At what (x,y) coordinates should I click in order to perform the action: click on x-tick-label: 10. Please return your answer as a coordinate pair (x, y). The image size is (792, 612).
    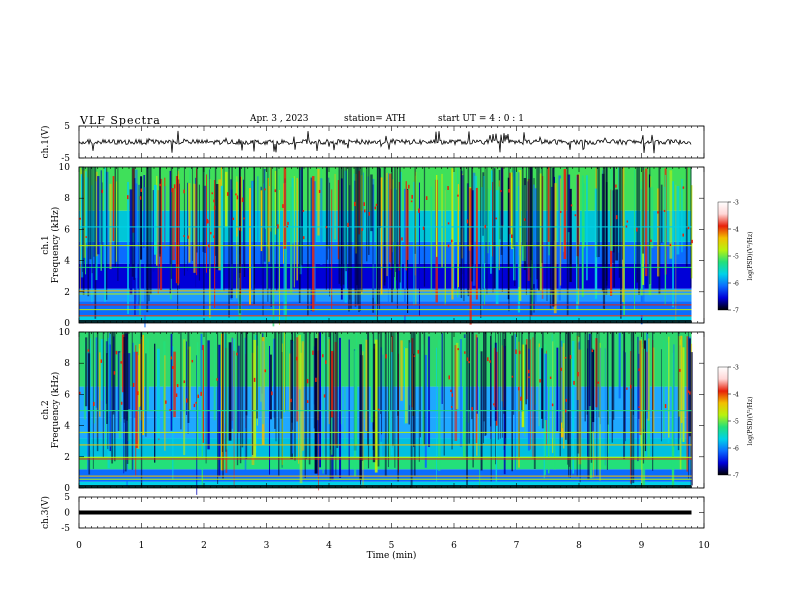
    Looking at the image, I should click on (704, 546).